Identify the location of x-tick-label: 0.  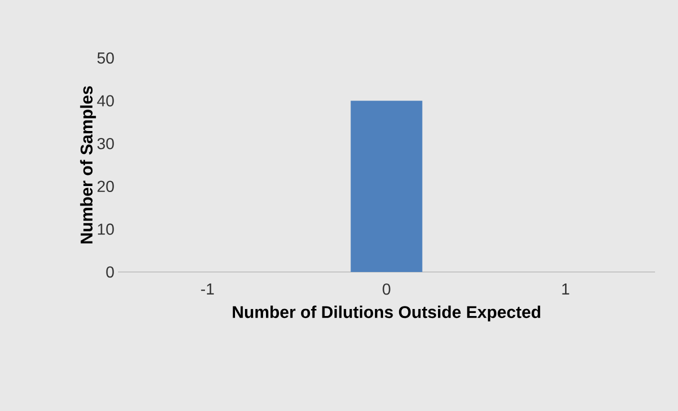
(386, 289).